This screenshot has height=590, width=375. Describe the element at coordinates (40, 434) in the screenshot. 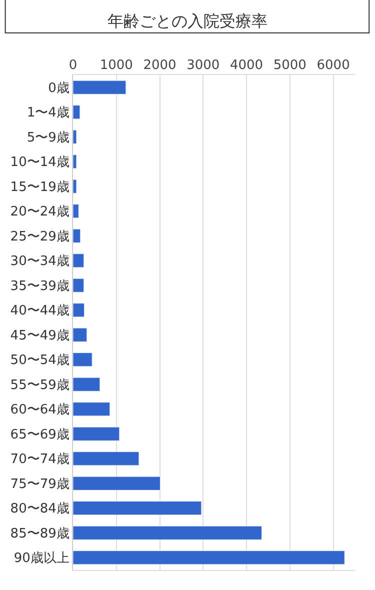

I see `y-tick-label: 65〜69歳` at that location.